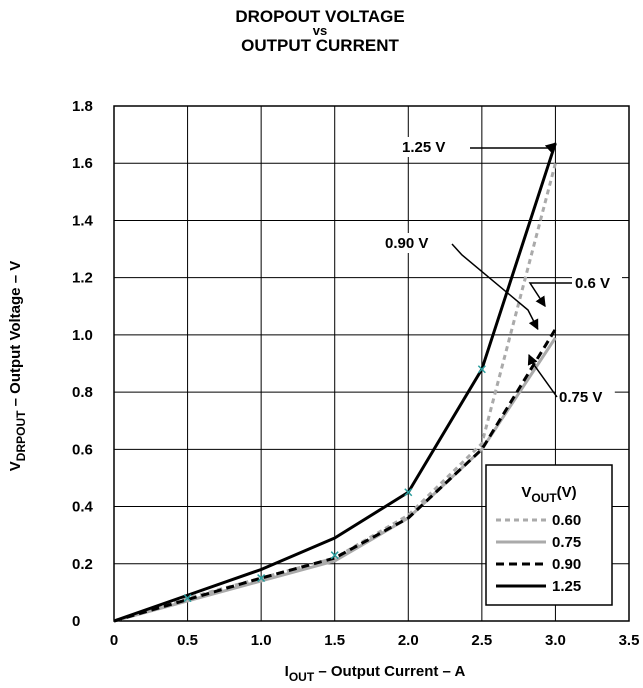  Describe the element at coordinates (566, 542) in the screenshot. I see `legend-label: 0.75` at that location.